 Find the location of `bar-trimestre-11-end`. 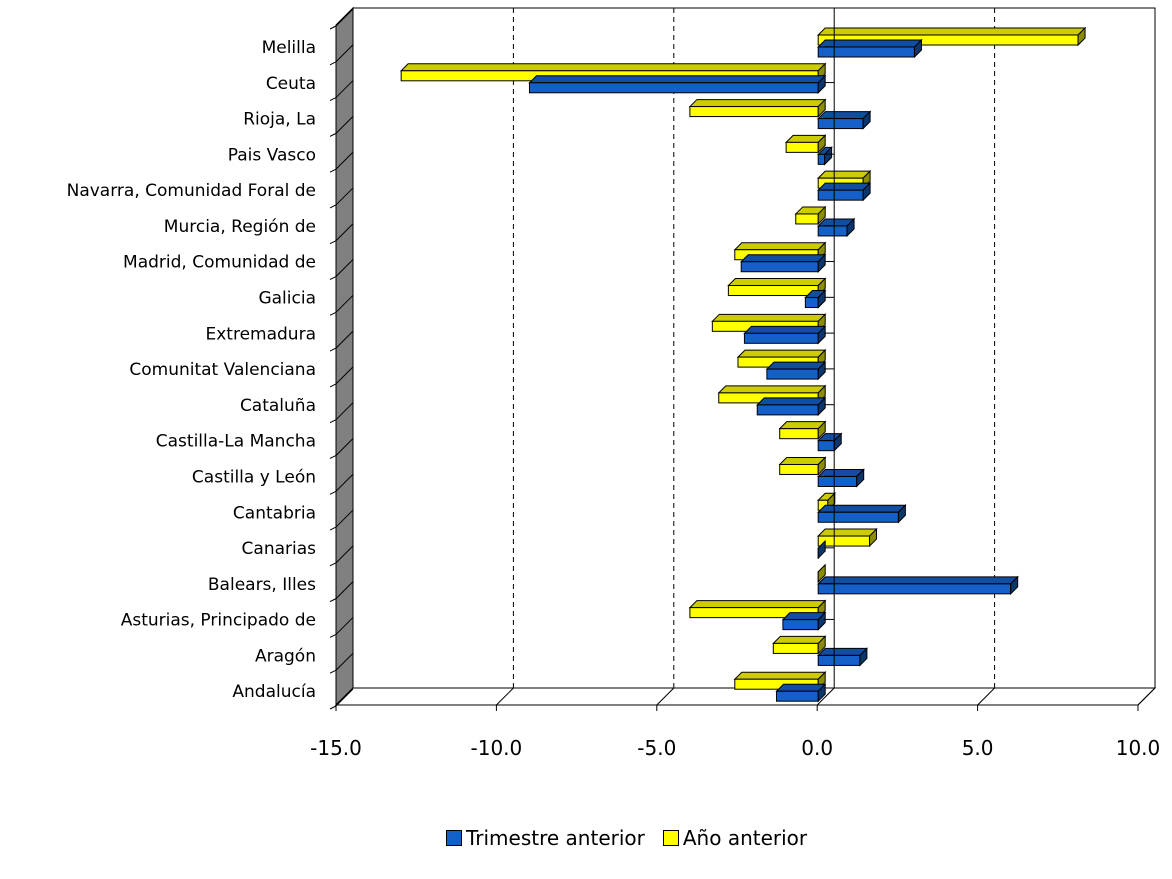

bar-trimestre-11-end is located at coordinates (821, 299).